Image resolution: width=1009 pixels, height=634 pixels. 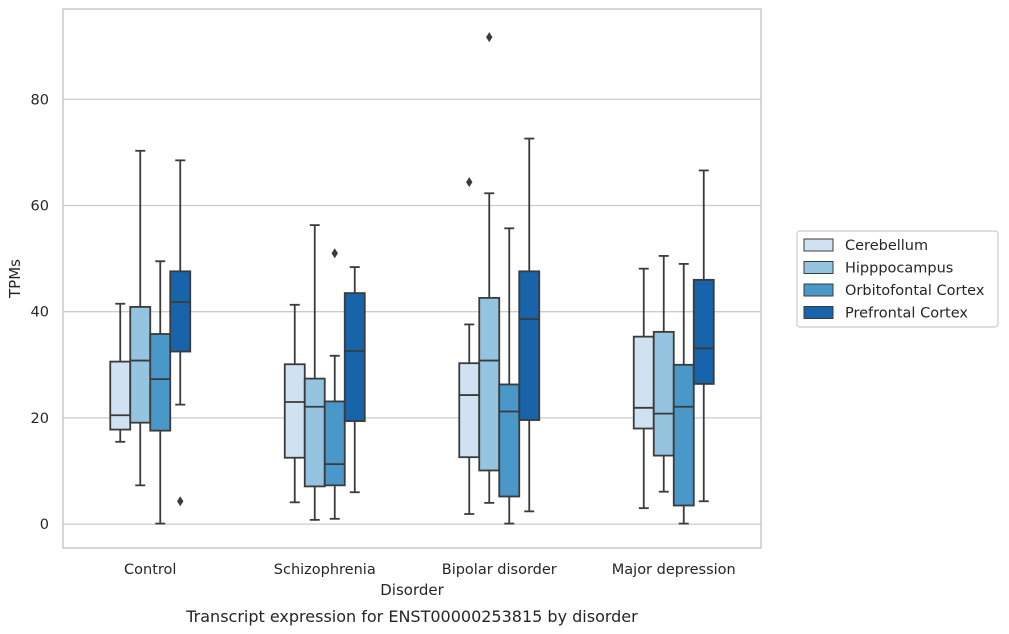 I want to click on x-axis-label: Disorder, so click(x=412, y=590).